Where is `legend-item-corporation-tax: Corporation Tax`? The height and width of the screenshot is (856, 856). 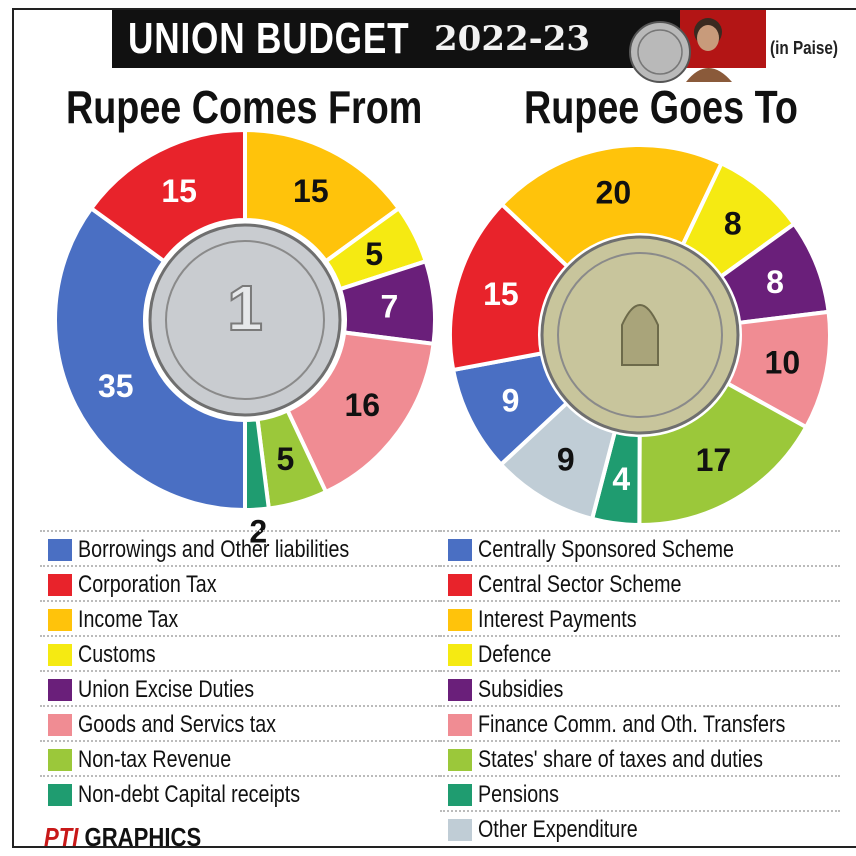
legend-item-corporation-tax: Corporation Tax is located at coordinates (240, 582).